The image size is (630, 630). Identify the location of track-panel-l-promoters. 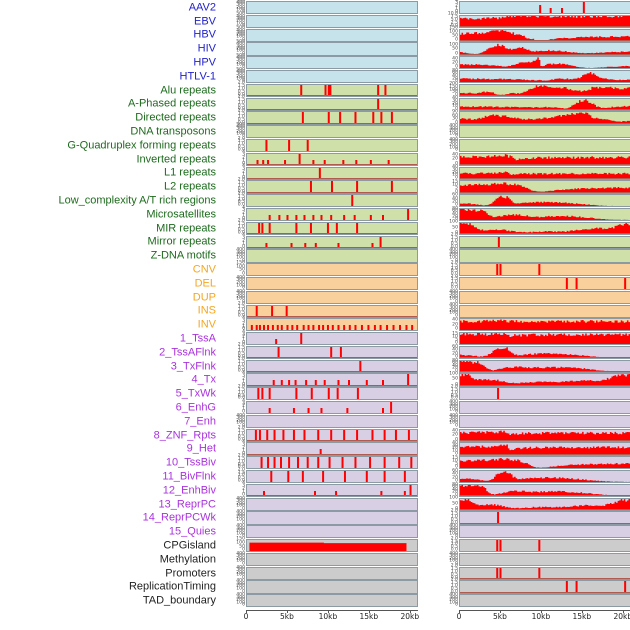
(332, 573).